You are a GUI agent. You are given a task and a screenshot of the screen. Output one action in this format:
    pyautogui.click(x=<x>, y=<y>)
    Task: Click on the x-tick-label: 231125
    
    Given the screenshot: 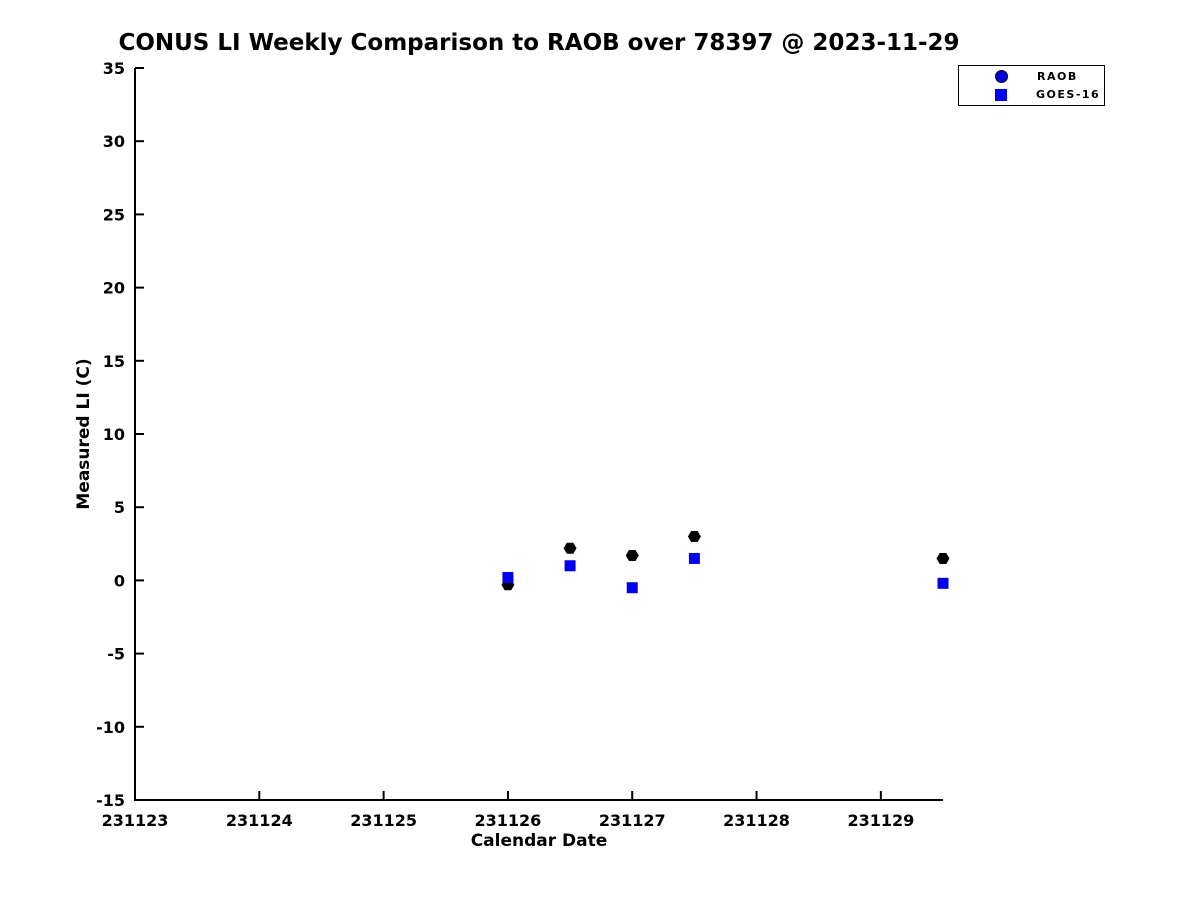 What is the action you would take?
    pyautogui.click(x=383, y=820)
    